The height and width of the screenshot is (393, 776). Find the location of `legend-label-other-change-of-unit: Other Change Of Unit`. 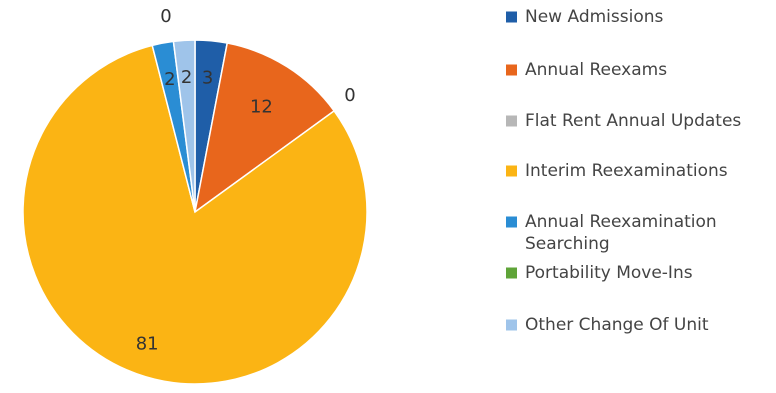

legend-label-other-change-of-unit: Other Change Of Unit is located at coordinates (617, 325).